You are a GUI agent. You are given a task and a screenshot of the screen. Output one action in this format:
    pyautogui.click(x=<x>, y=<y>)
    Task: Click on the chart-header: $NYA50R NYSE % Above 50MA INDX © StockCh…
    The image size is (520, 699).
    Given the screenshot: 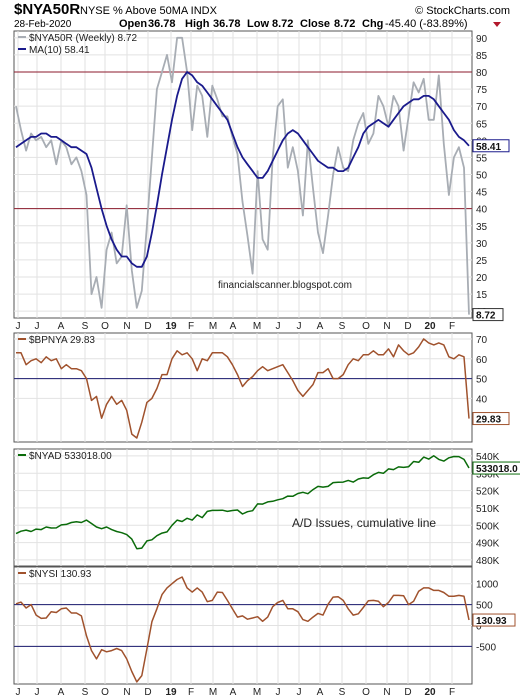 What is the action you would take?
    pyautogui.click(x=262, y=15)
    